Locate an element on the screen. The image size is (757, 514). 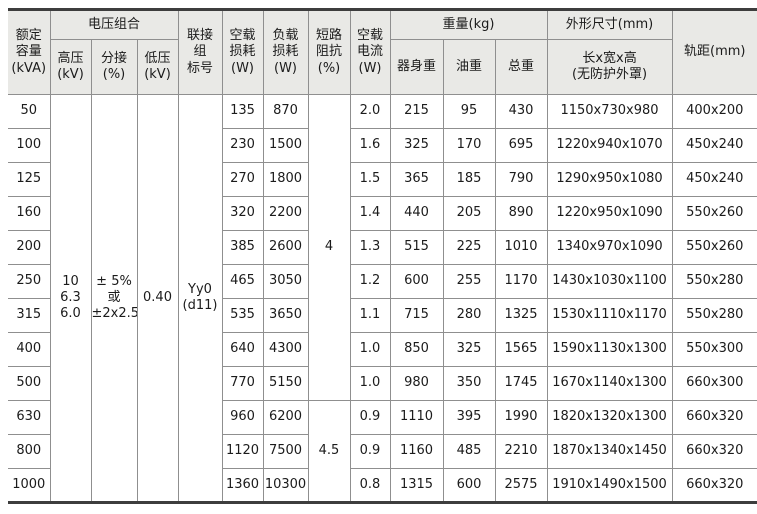
cell-load-loss: 10300 is located at coordinates (285, 485).